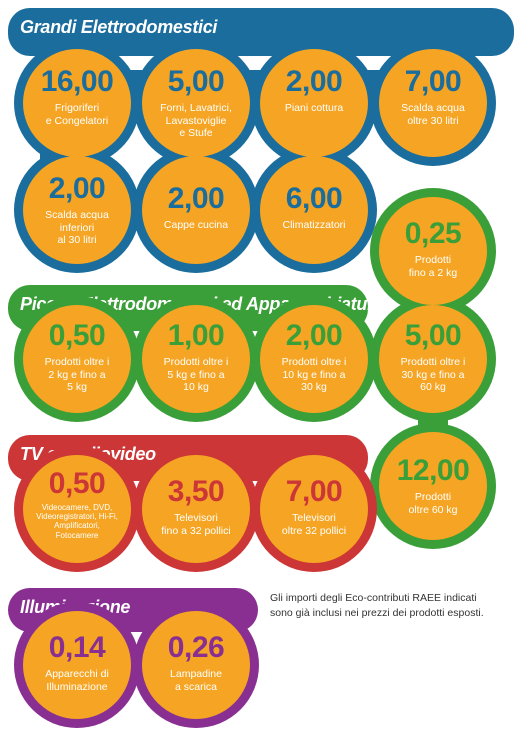 This screenshot has width=522, height=744. Describe the element at coordinates (314, 524) in the screenshot. I see `item-label: Televisori oltre 32 pollici` at that location.